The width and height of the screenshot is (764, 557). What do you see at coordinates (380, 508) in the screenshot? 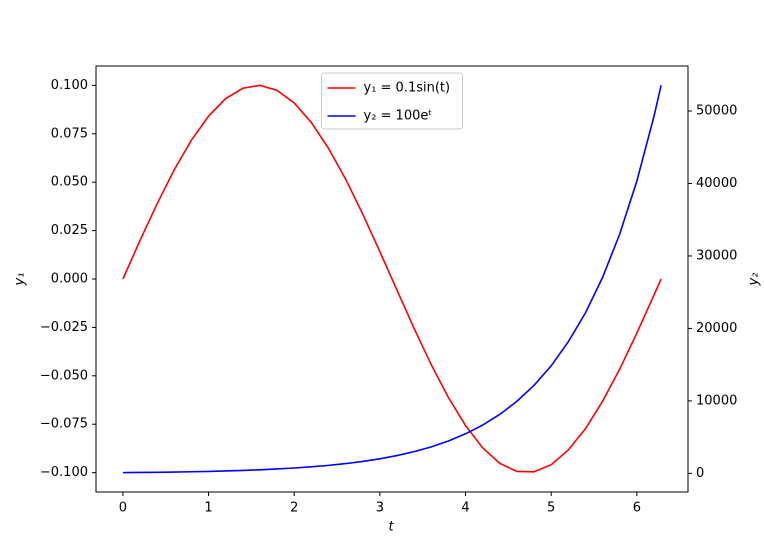
I see `x-tick-label: 3` at bounding box center [380, 508].